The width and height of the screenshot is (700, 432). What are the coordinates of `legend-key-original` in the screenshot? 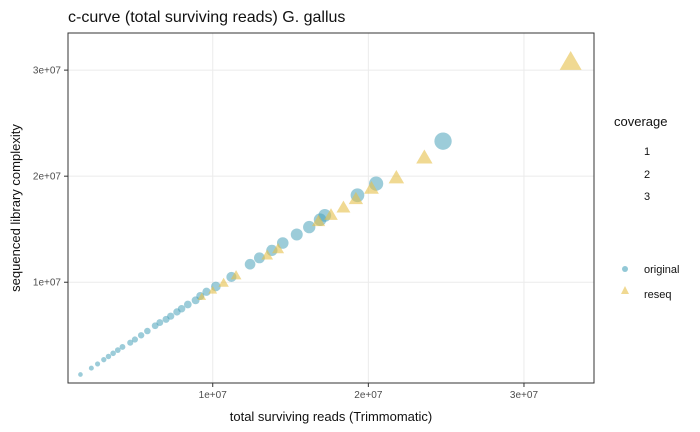 It's located at (625, 269).